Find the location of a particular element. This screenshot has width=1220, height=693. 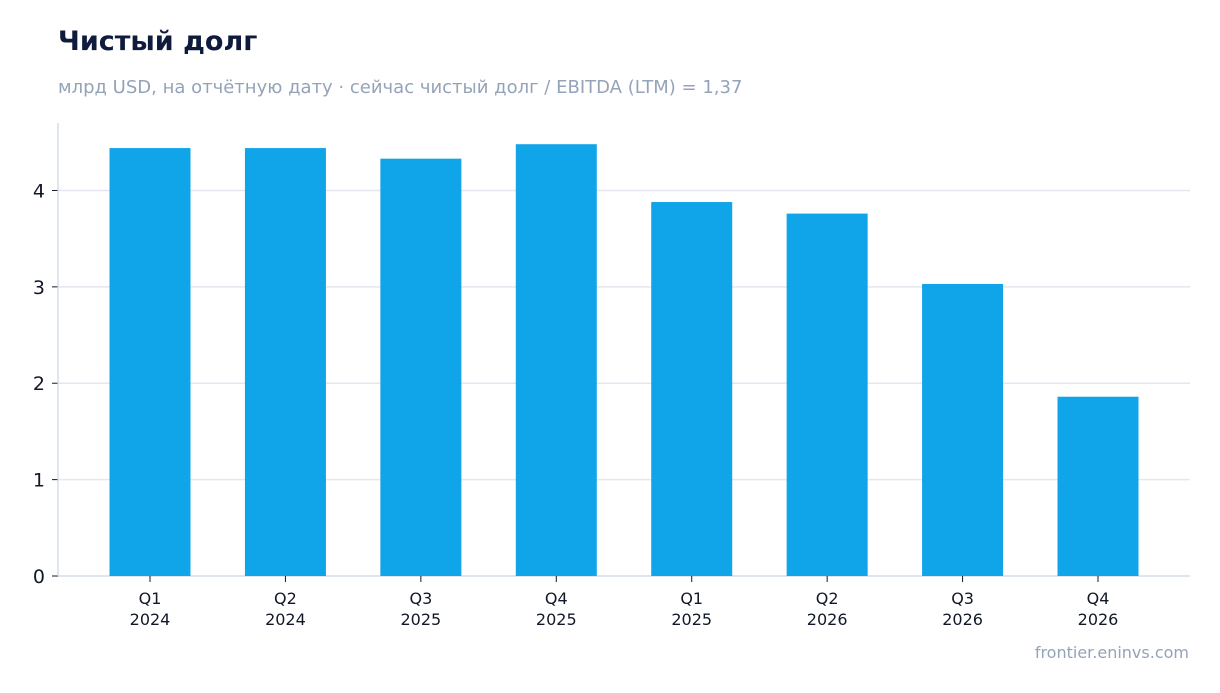

ytick-label: 2 is located at coordinates (39, 384).